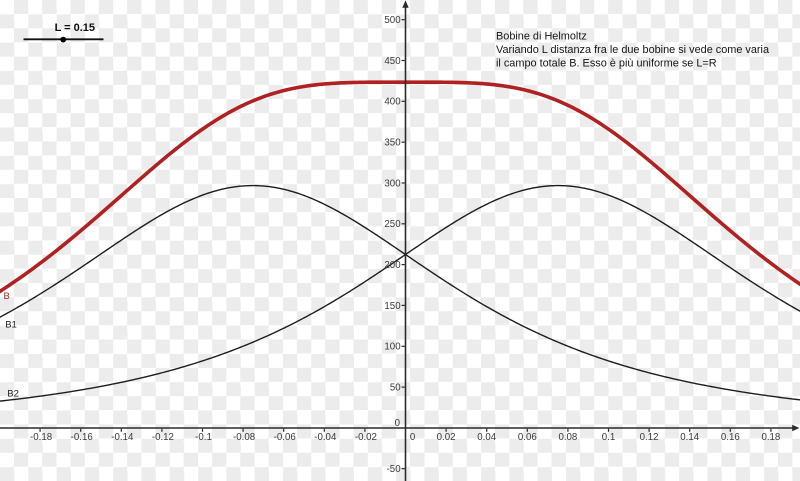  Describe the element at coordinates (446, 437) in the screenshot. I see `svg-text: 0.02` at that location.